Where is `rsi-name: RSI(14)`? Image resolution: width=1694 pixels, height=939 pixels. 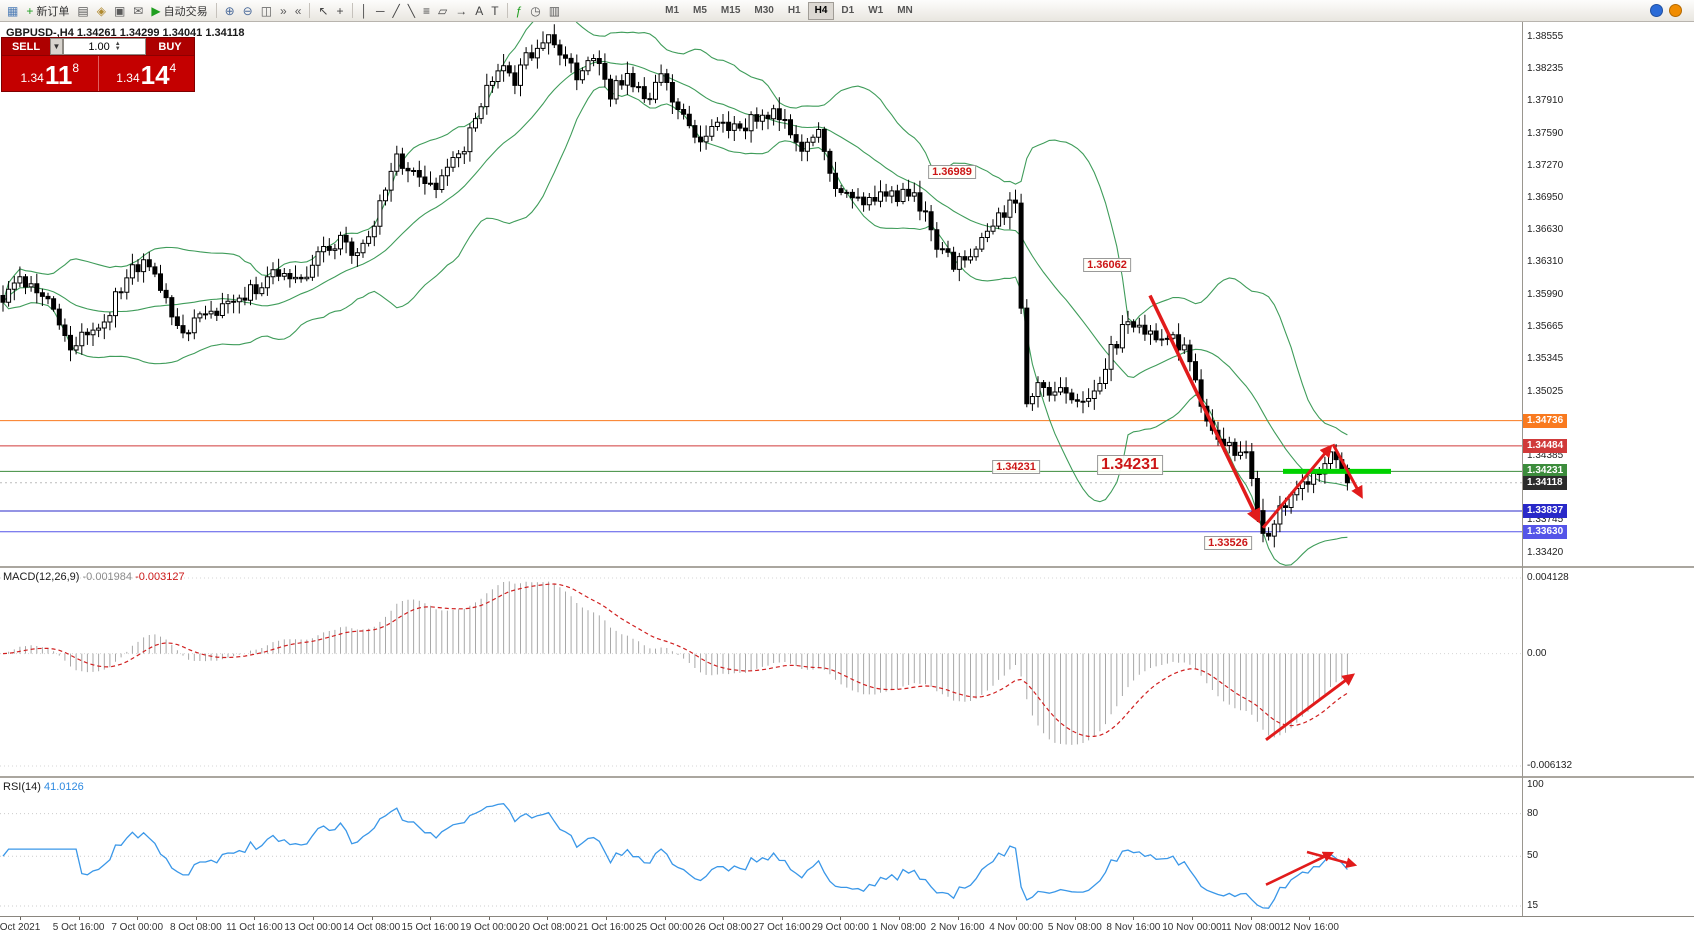 rsi-name: RSI(14) is located at coordinates (22, 787).